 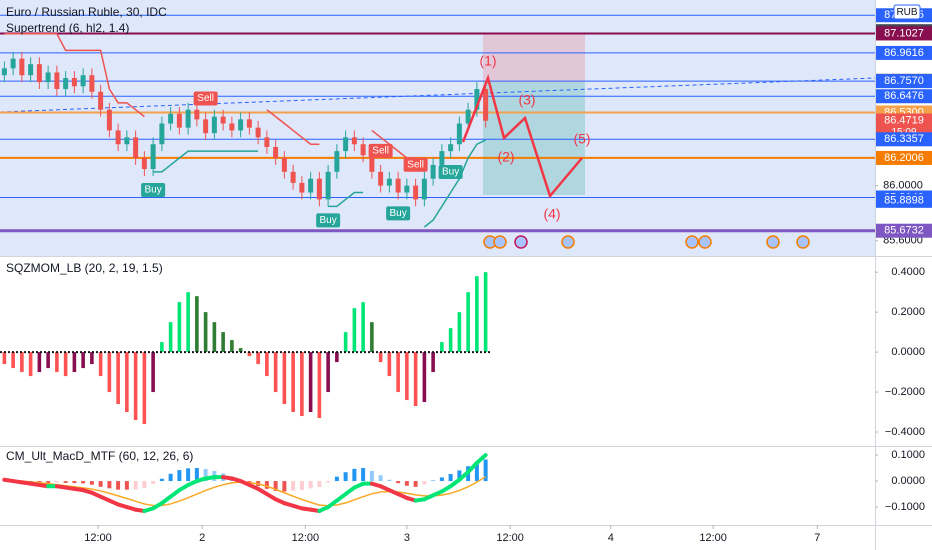 What do you see at coordinates (908, 312) in the screenshot?
I see `y-tick-label: 0.2000` at bounding box center [908, 312].